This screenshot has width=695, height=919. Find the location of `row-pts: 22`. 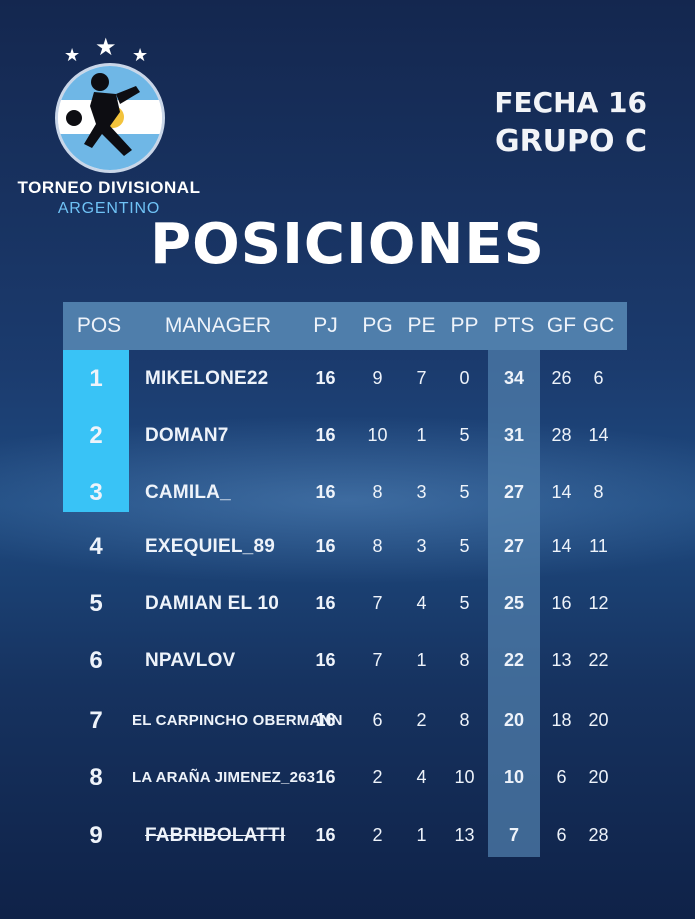

row-pts: 22 is located at coordinates (514, 660).